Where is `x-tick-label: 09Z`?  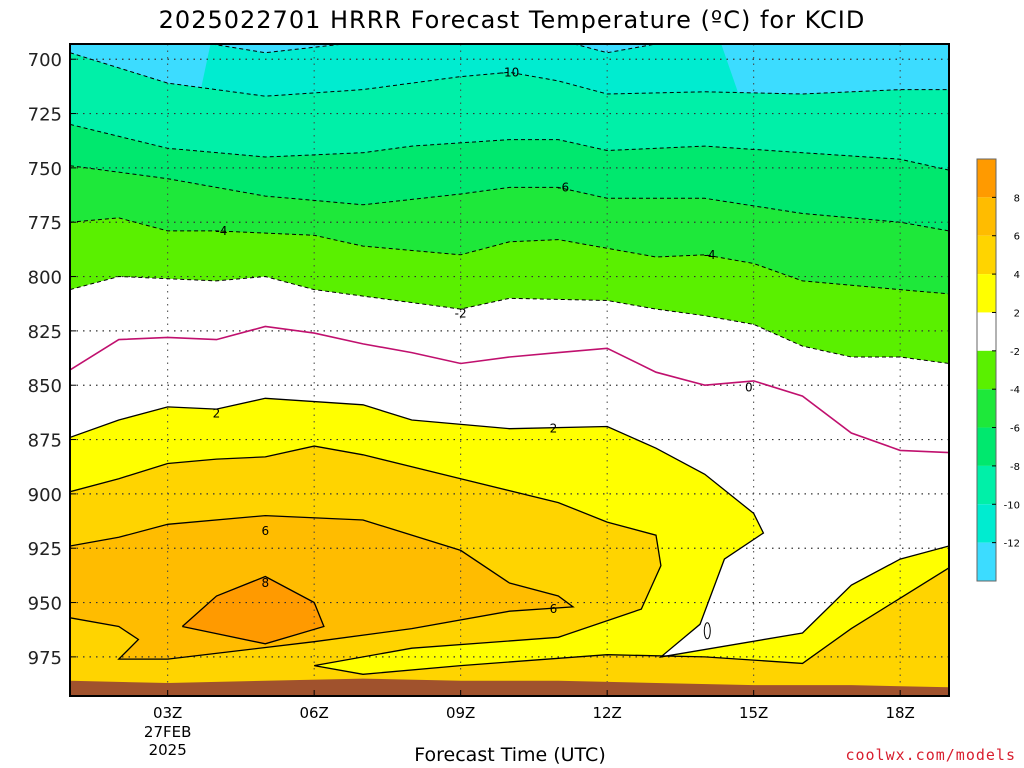 x-tick-label: 09Z is located at coordinates (460, 713).